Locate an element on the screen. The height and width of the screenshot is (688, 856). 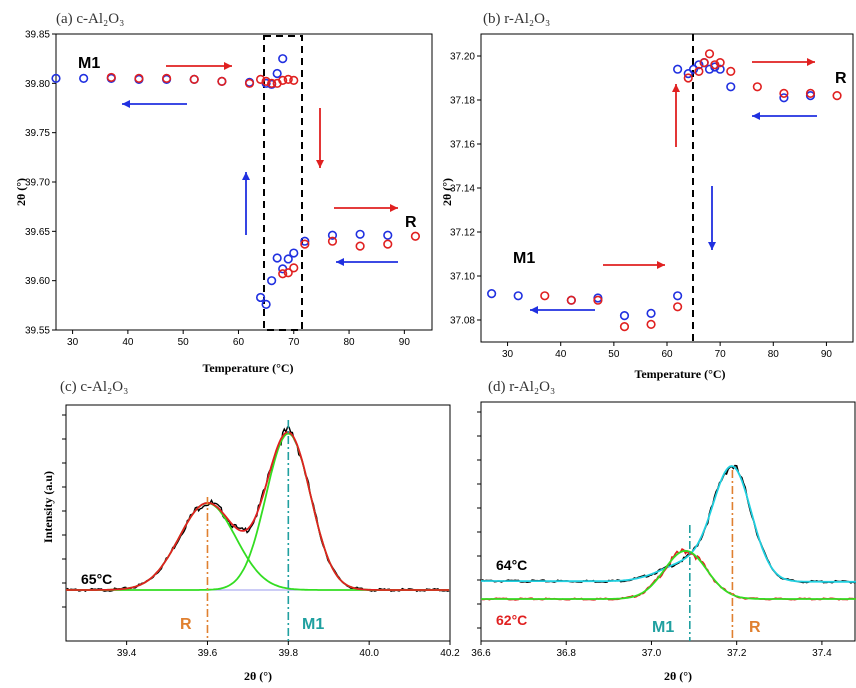
panel-a-arrow-cool-3-head is located at coordinates (126, 104).